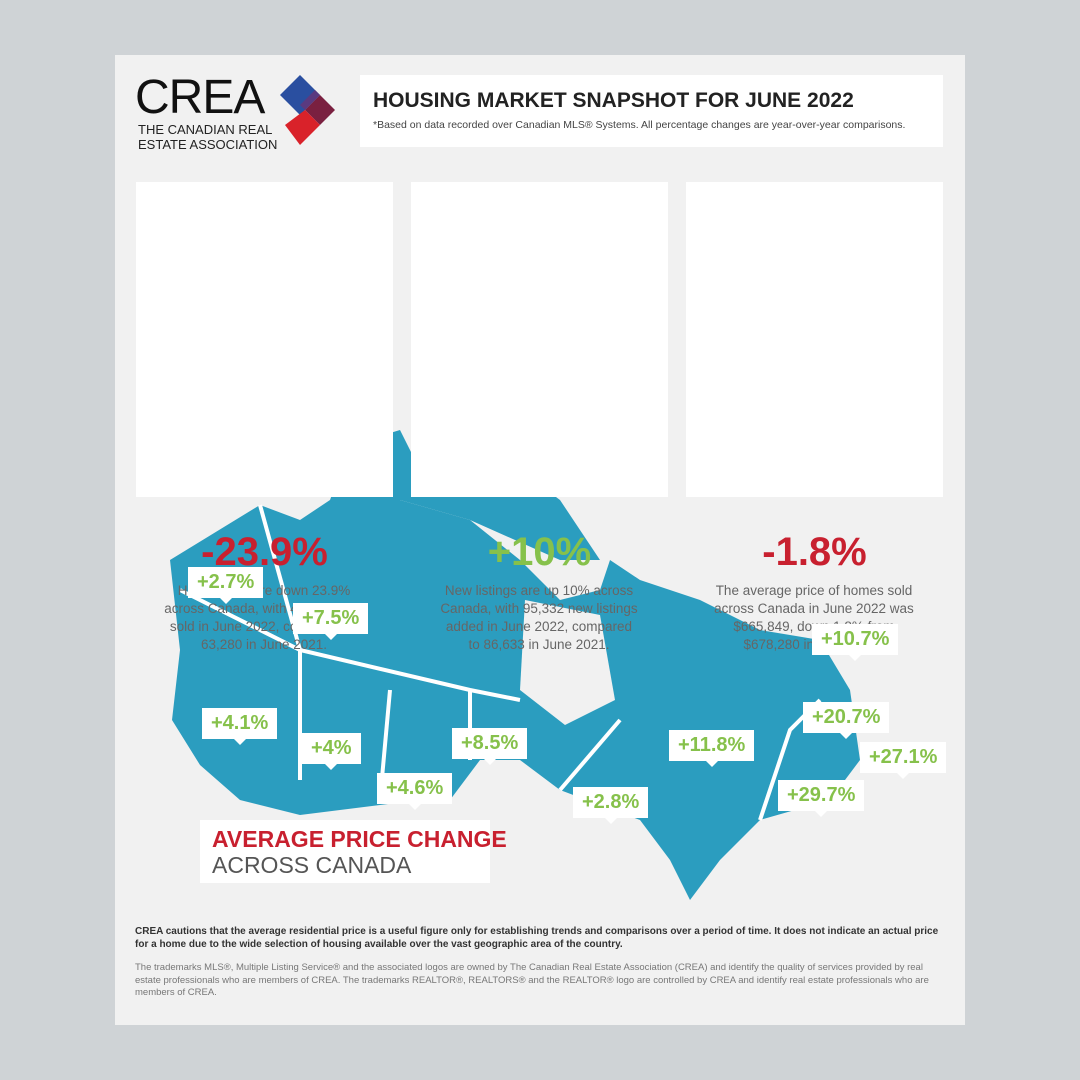 The height and width of the screenshot is (1080, 1080). What do you see at coordinates (359, 839) in the screenshot?
I see `map-title-line: AVERAGE PRICE CHANGE` at bounding box center [359, 839].